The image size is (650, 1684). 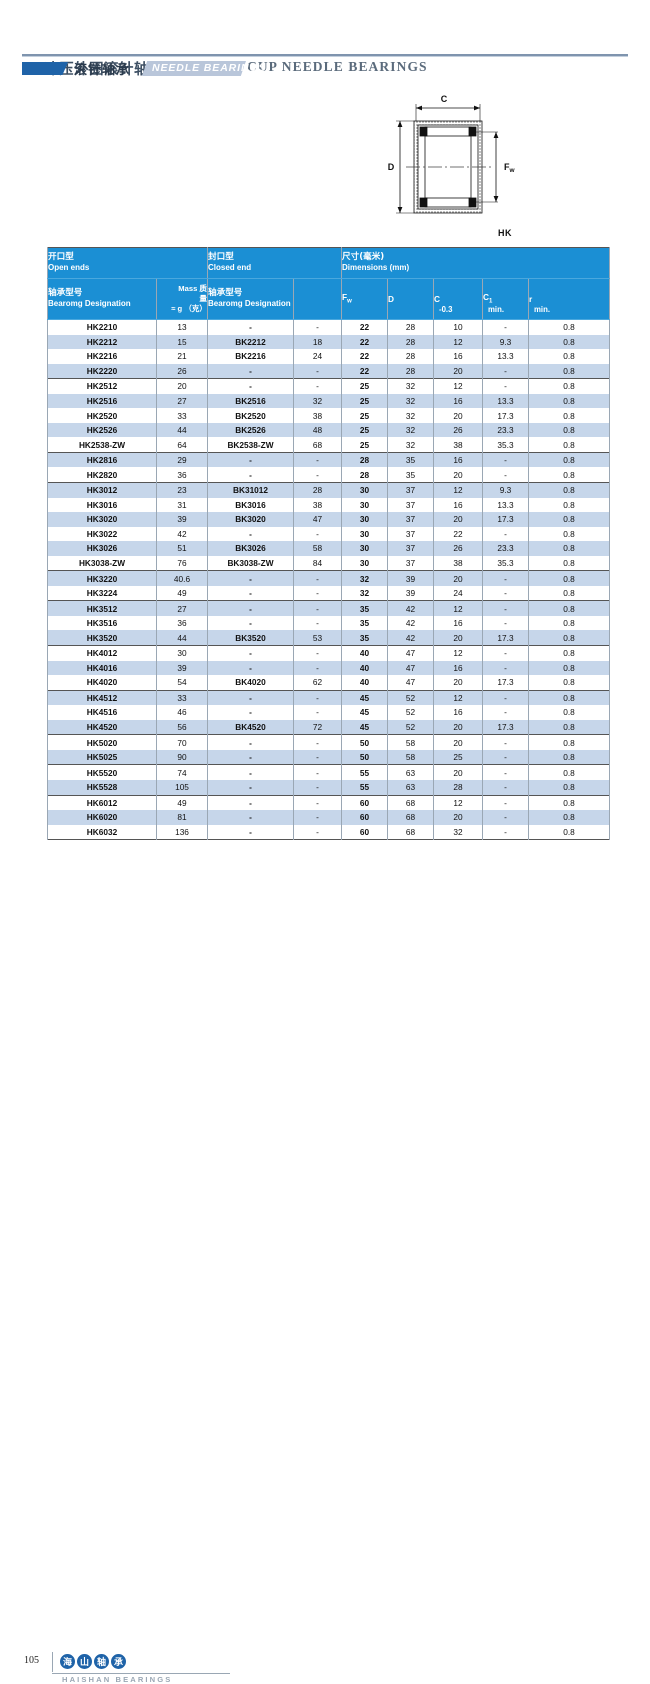 What do you see at coordinates (317, 683) in the screenshot?
I see `cell-closed-mass: 62` at bounding box center [317, 683].